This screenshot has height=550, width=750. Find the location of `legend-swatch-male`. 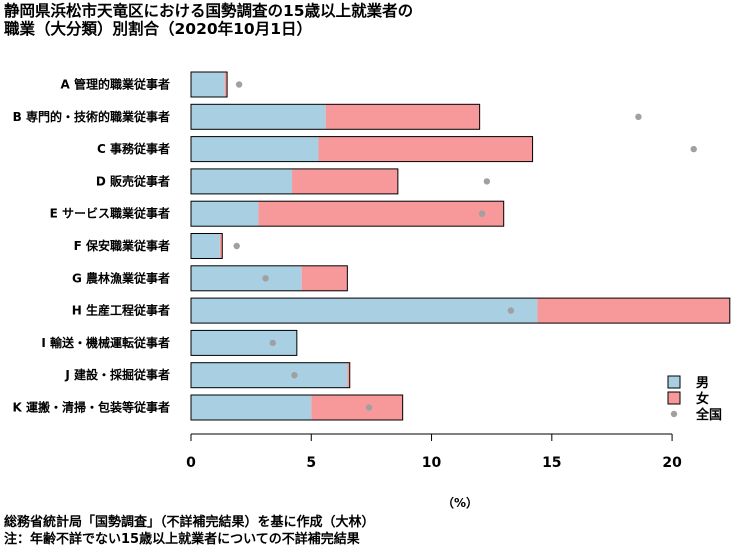

legend-swatch-male is located at coordinates (674, 382).